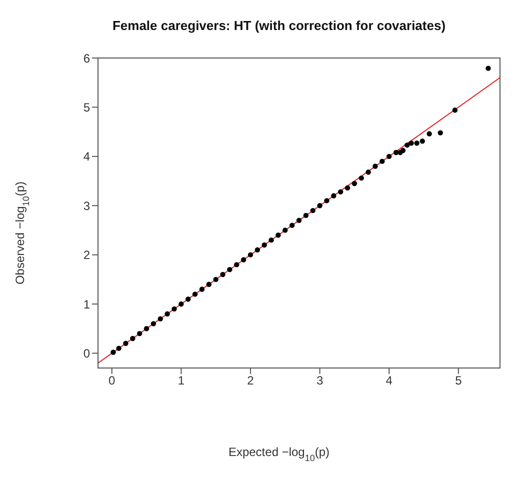  Describe the element at coordinates (86, 304) in the screenshot. I see `y-tick-label: 1` at that location.